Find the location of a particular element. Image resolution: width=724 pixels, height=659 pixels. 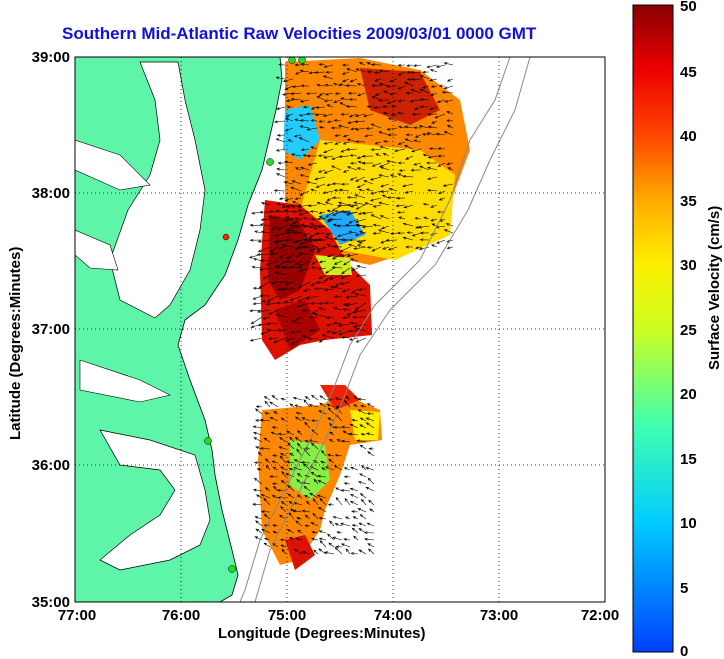

x-tick-label: 76:00 is located at coordinates (181, 615).